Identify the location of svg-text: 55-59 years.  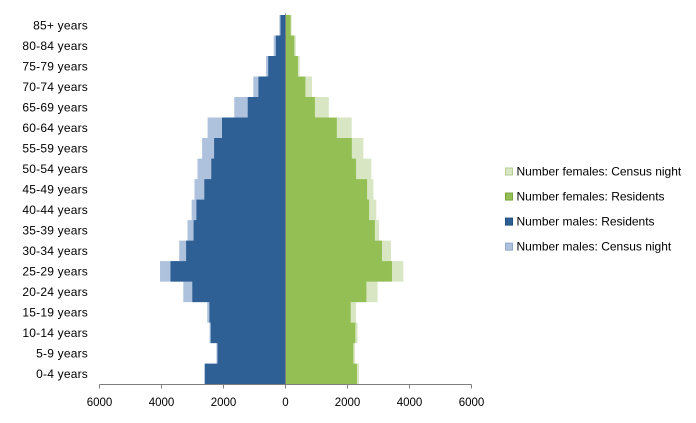
(55, 148).